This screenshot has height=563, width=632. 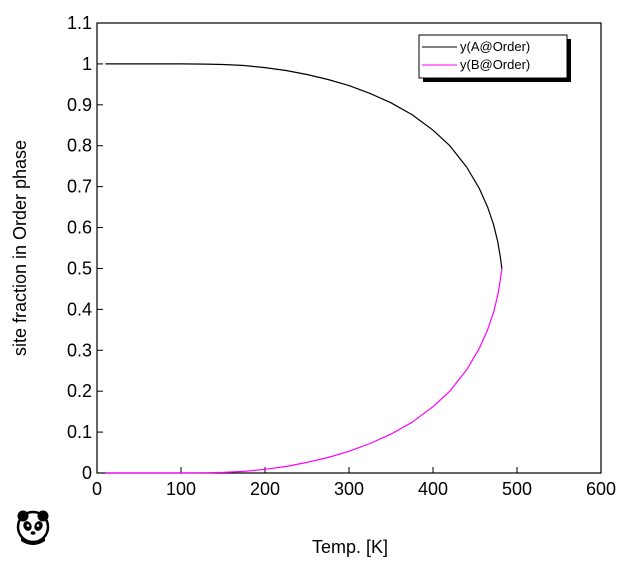 I want to click on y-tick-label: 0.5, so click(x=79, y=268).